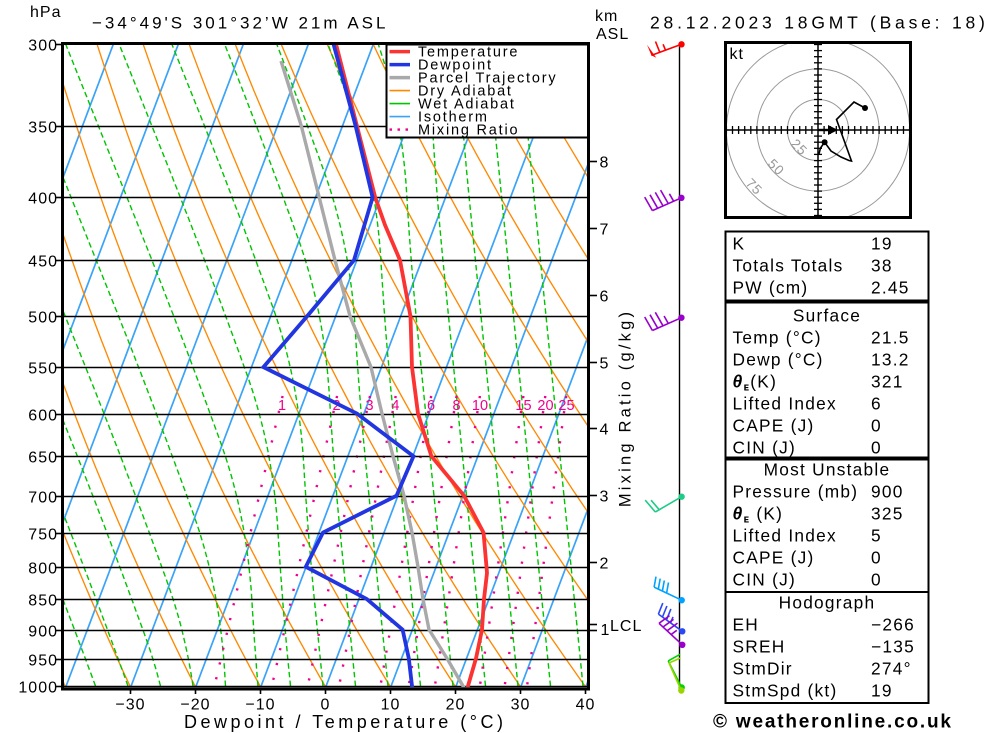  Describe the element at coordinates (260, 705) in the screenshot. I see `svg-text: −10` at that location.